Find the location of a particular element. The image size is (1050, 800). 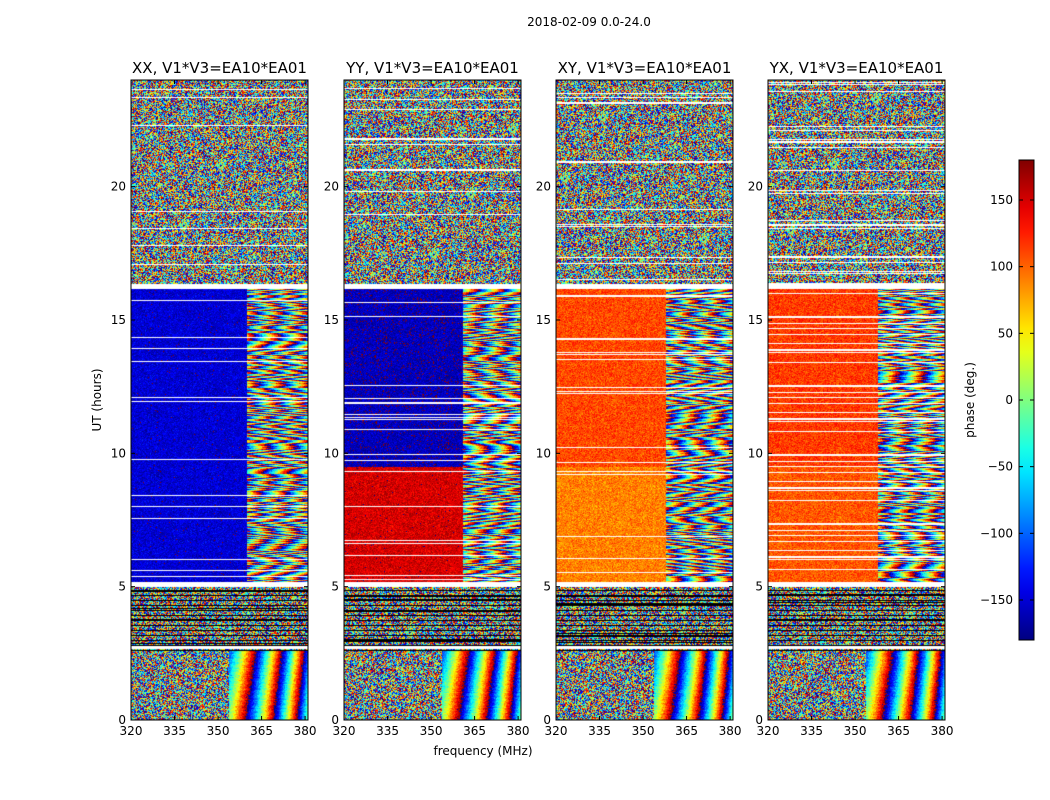

panel-title: XX, V1*V3=EA10*EA01 is located at coordinates (219, 68).